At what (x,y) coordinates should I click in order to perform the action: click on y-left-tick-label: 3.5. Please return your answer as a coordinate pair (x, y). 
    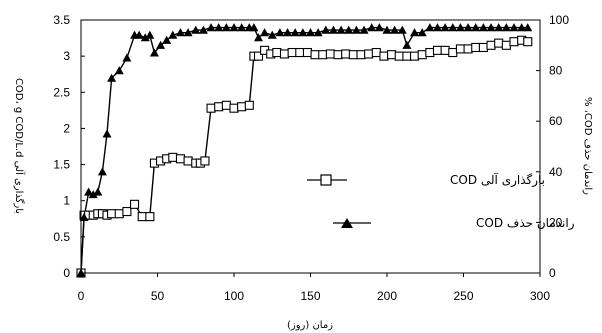
    Looking at the image, I should click on (61, 20).